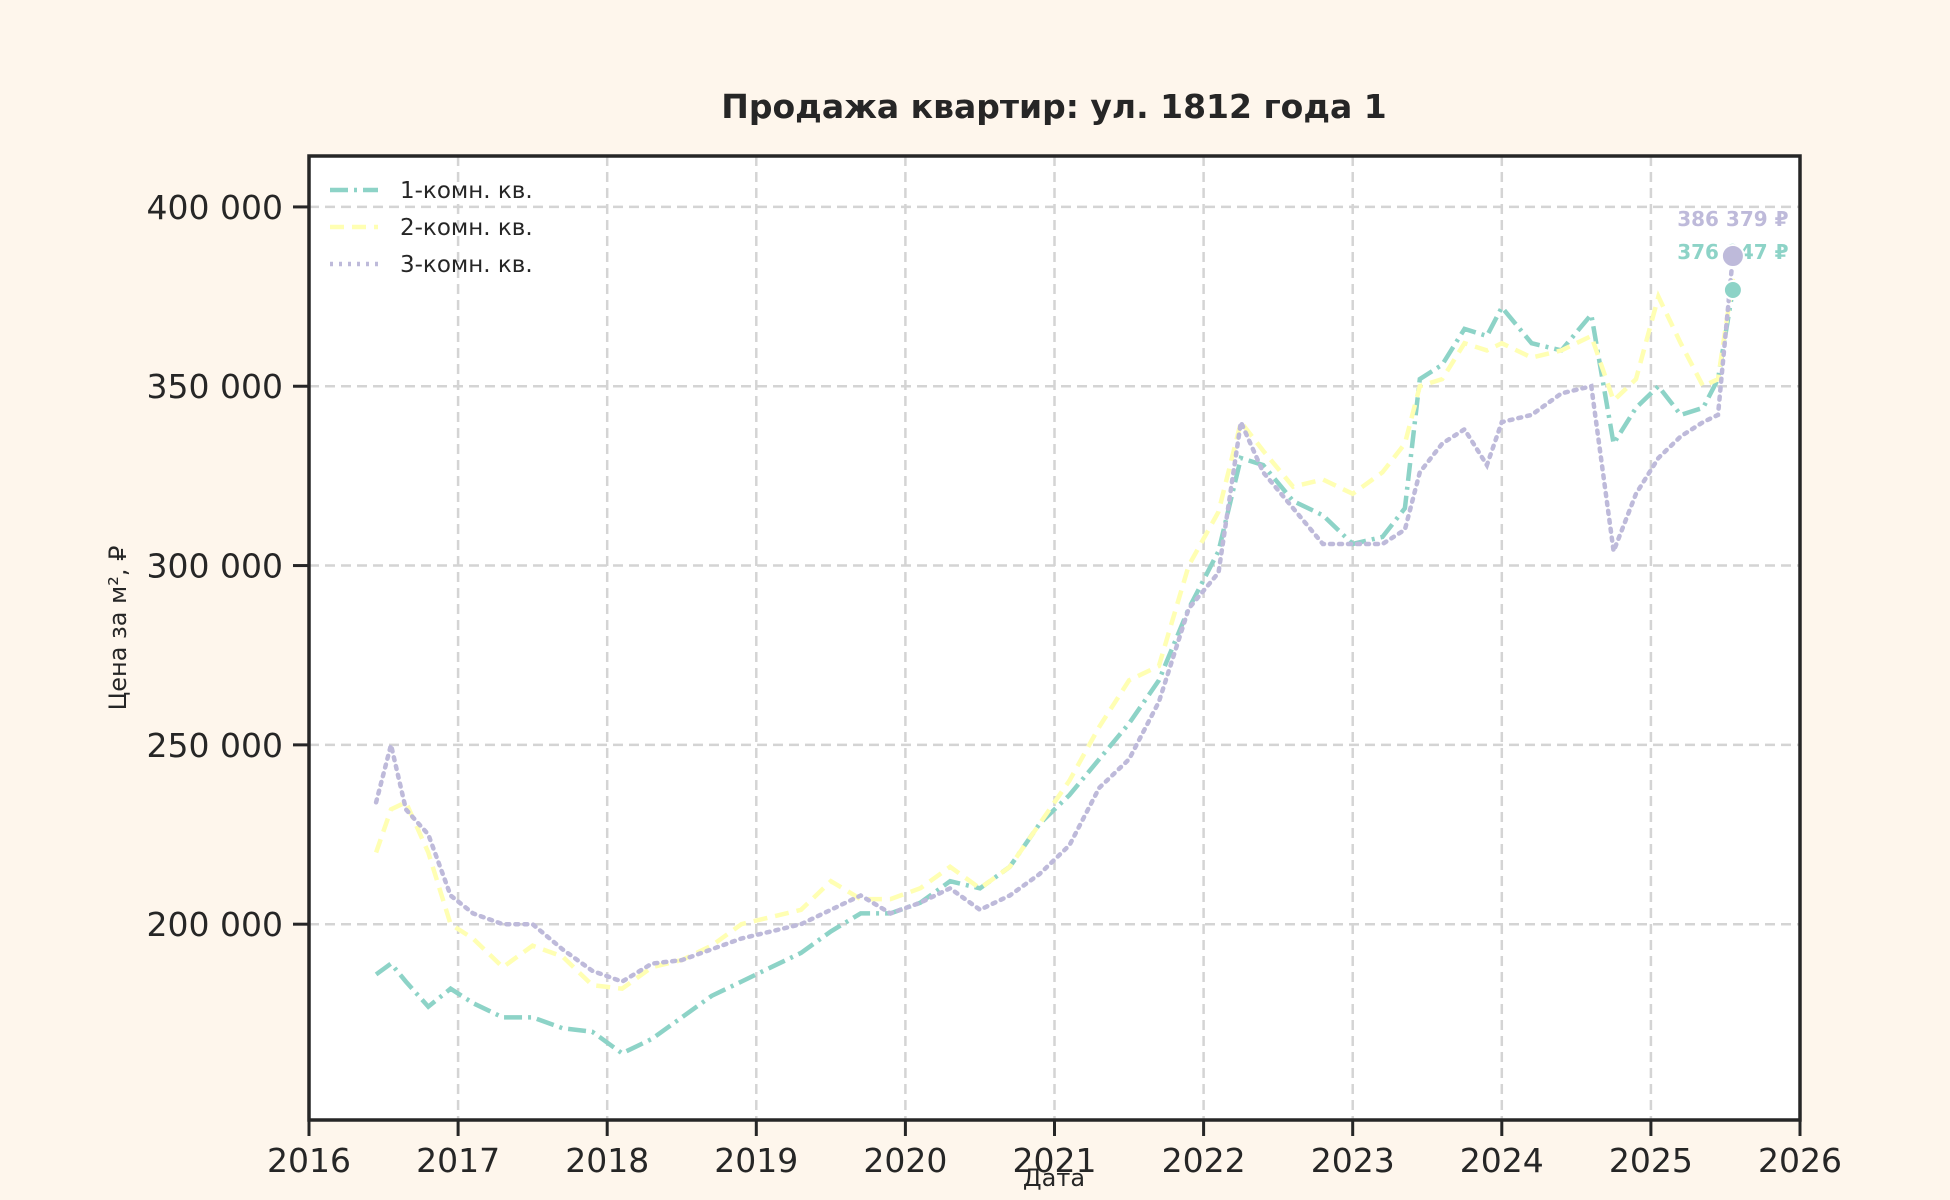 The image size is (1950, 1200). What do you see at coordinates (458, 1160) in the screenshot?
I see `x-tick-label: 2017` at bounding box center [458, 1160].